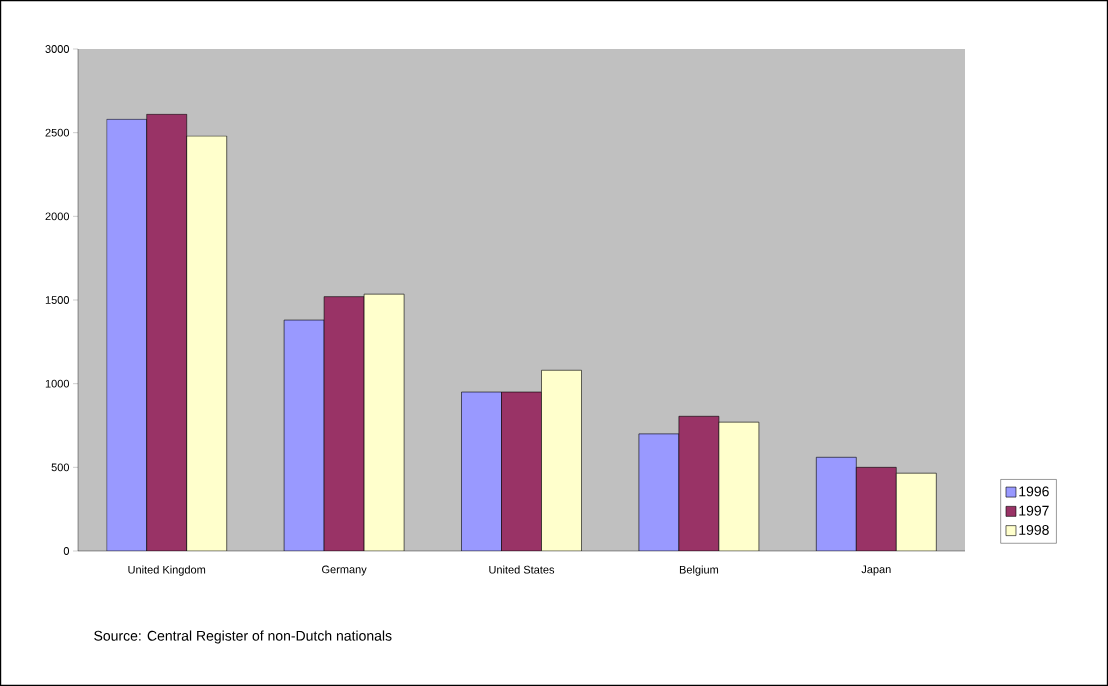  Describe the element at coordinates (1034, 491) in the screenshot. I see `legend-label: 1996` at that location.